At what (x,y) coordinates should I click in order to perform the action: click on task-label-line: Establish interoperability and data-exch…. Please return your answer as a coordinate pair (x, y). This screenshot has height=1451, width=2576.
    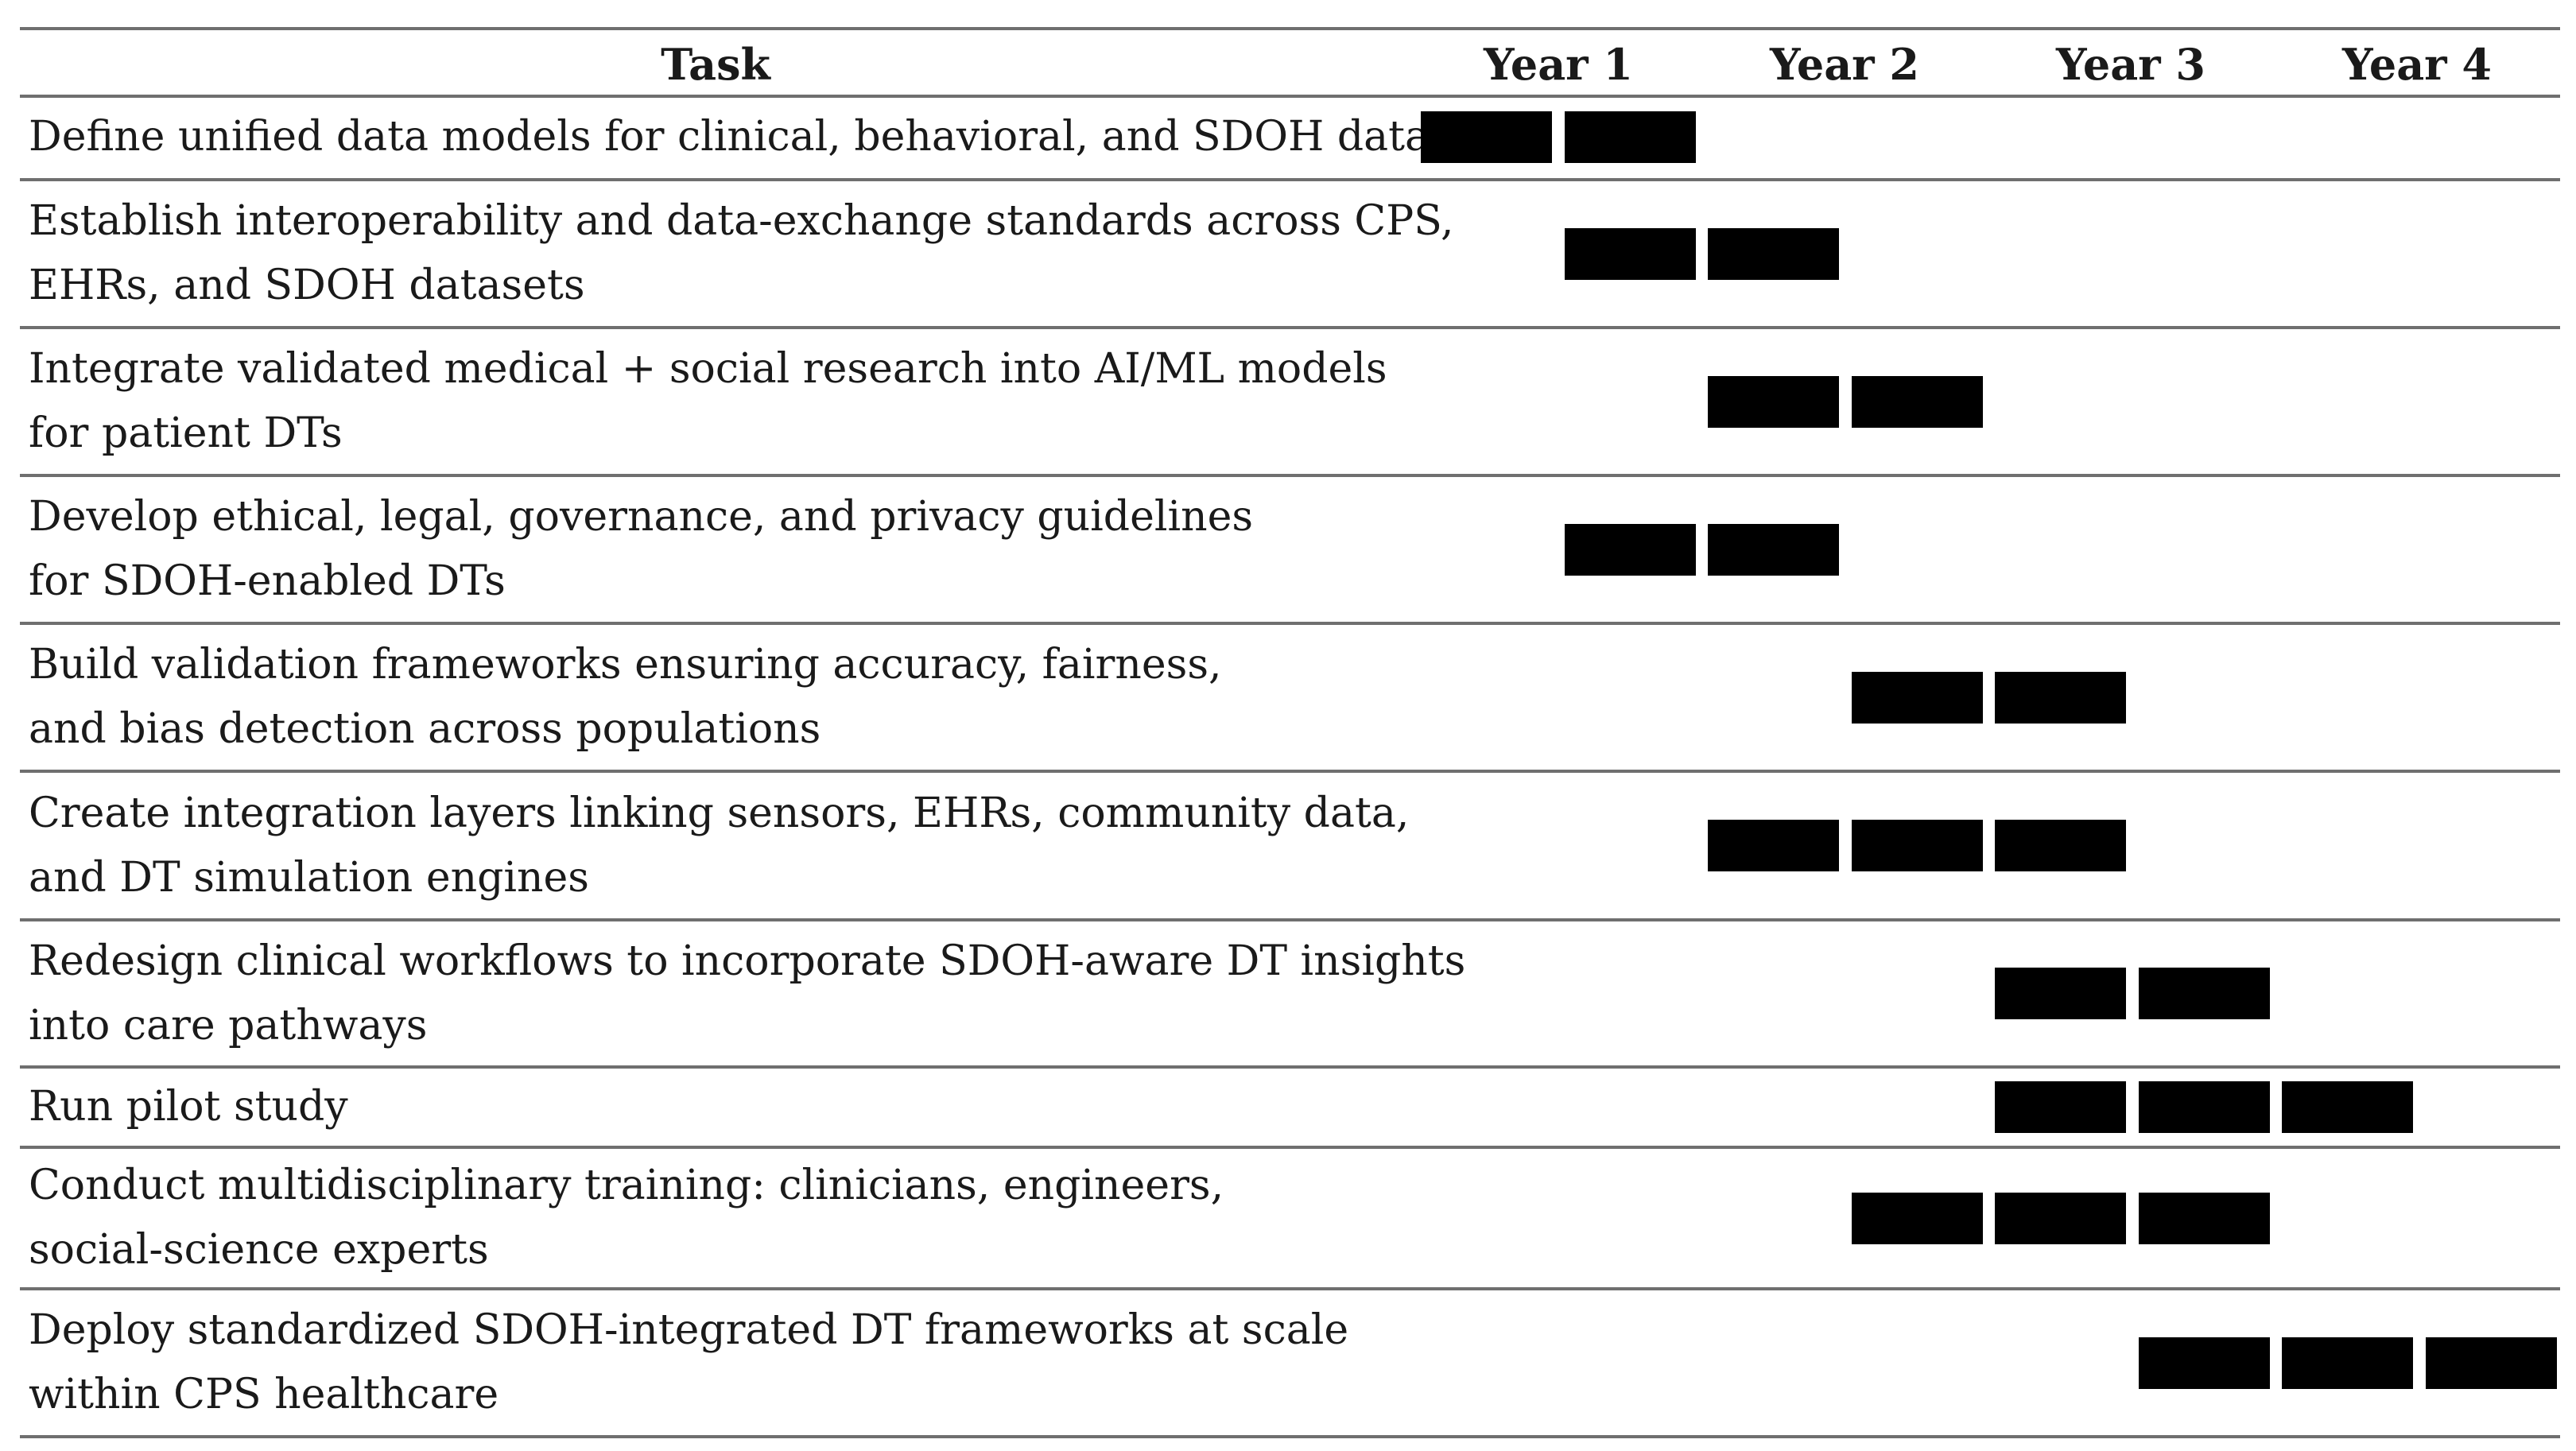
    Looking at the image, I should click on (742, 221).